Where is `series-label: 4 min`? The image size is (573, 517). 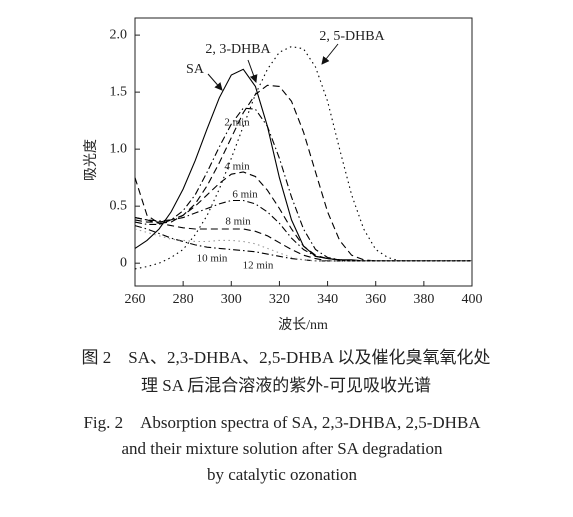 series-label: 4 min is located at coordinates (237, 167).